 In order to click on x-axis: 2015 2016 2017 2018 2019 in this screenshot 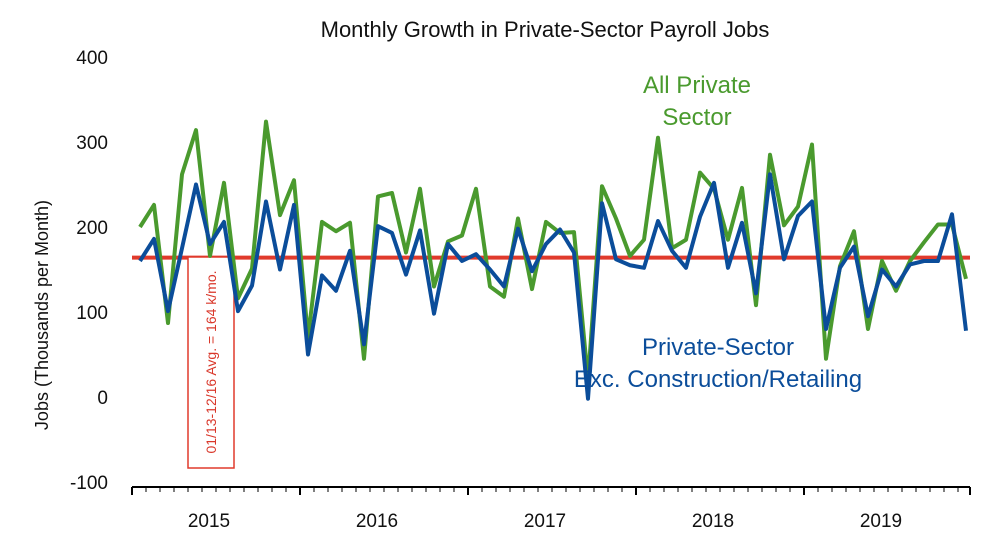, I will do `click(551, 509)`.